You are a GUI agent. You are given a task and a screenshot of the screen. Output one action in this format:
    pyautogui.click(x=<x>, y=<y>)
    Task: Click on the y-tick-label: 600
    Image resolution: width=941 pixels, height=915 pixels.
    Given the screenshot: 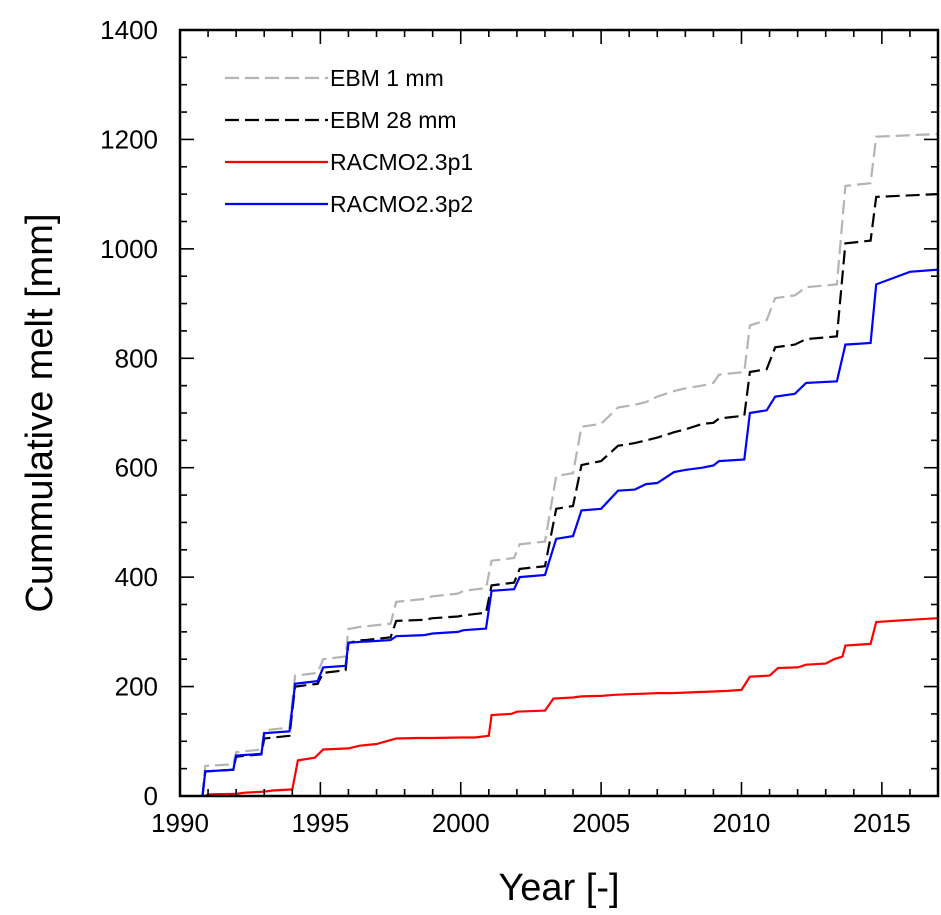 What is the action you would take?
    pyautogui.click(x=136, y=468)
    